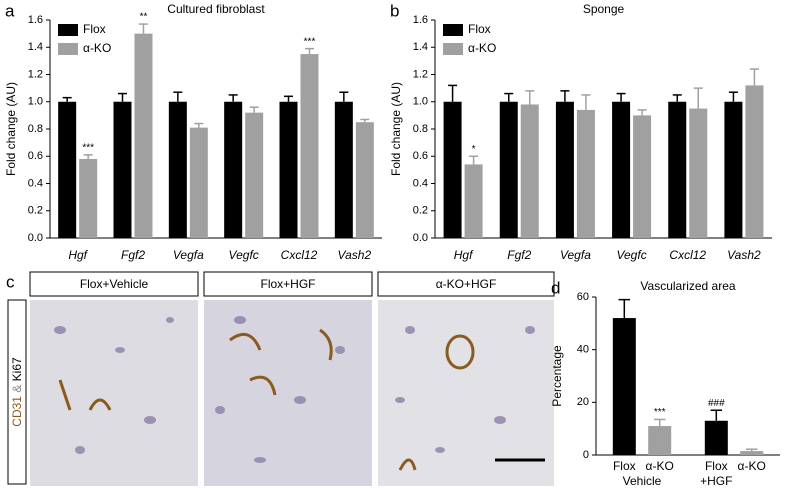  What do you see at coordinates (420, 47) in the screenshot?
I see `y-tick-label: 1.4` at bounding box center [420, 47].